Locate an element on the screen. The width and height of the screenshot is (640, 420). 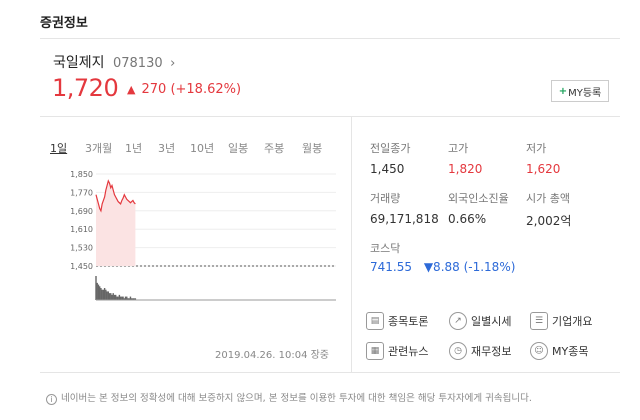
info-icon: i is located at coordinates (51, 399).